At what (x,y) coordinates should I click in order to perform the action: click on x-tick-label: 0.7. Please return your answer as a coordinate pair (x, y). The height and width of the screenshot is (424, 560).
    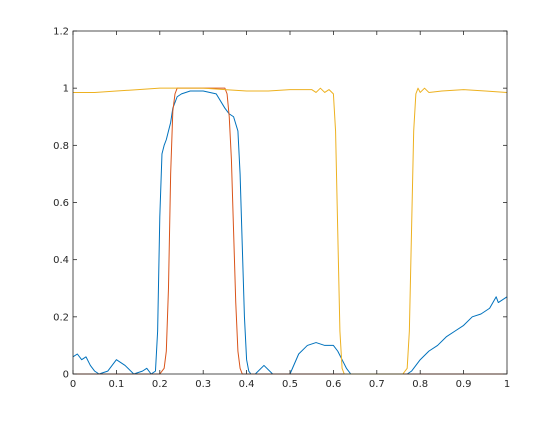
    Looking at the image, I should click on (377, 384).